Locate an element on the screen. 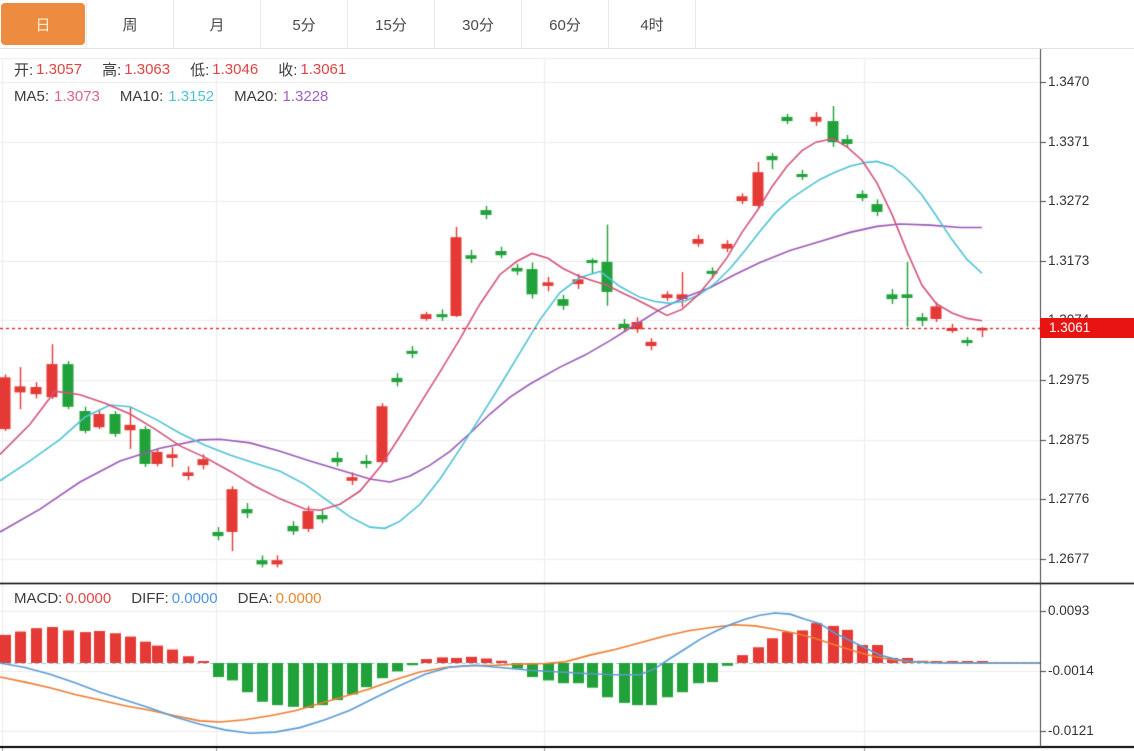  ohlc-open: 开: 1.3057 is located at coordinates (48, 70).